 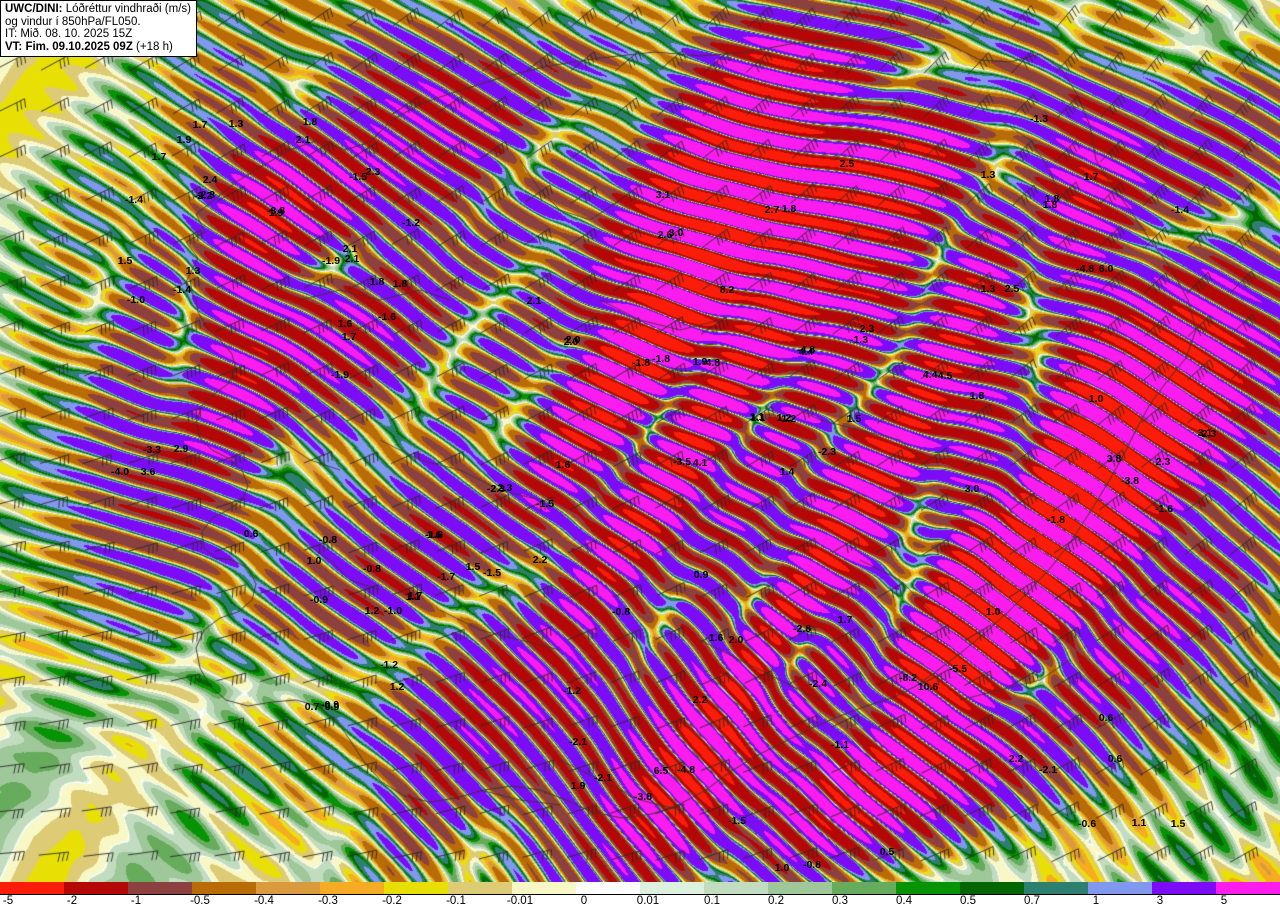 What do you see at coordinates (120, 472) in the screenshot?
I see `extrema-value-label: -4.0` at bounding box center [120, 472].